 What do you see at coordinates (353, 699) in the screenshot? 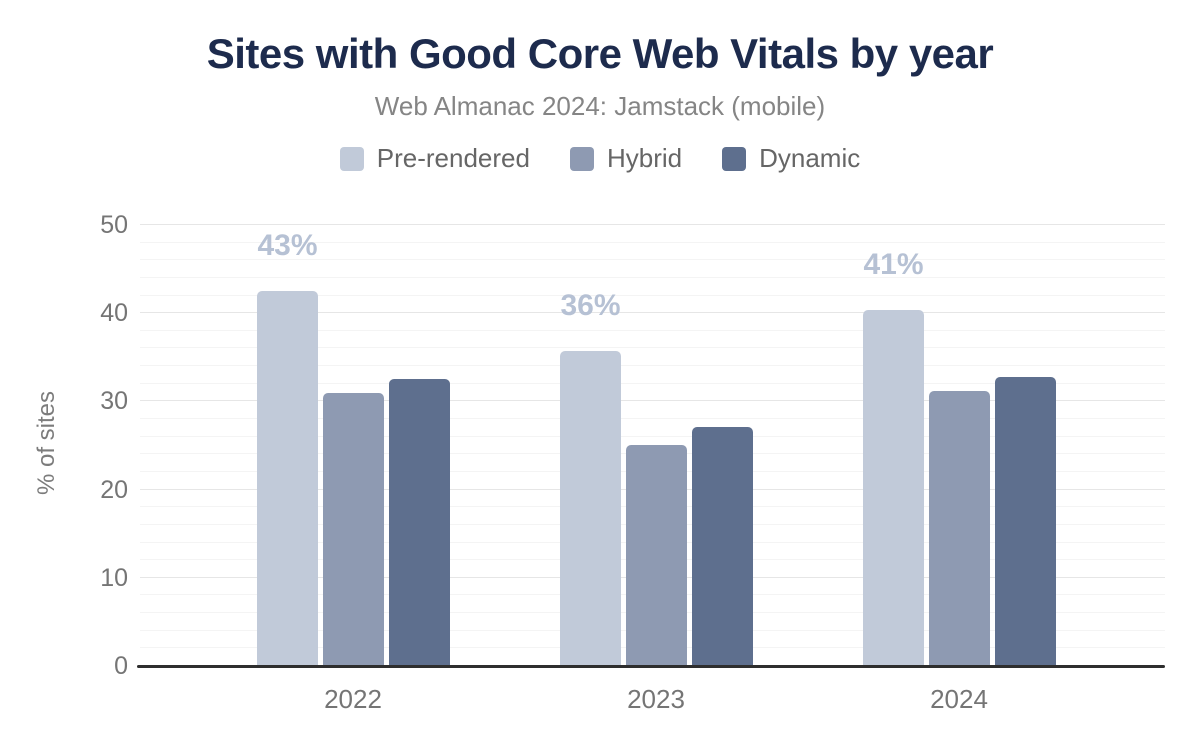
I see `x-axis-label: 2022` at bounding box center [353, 699].